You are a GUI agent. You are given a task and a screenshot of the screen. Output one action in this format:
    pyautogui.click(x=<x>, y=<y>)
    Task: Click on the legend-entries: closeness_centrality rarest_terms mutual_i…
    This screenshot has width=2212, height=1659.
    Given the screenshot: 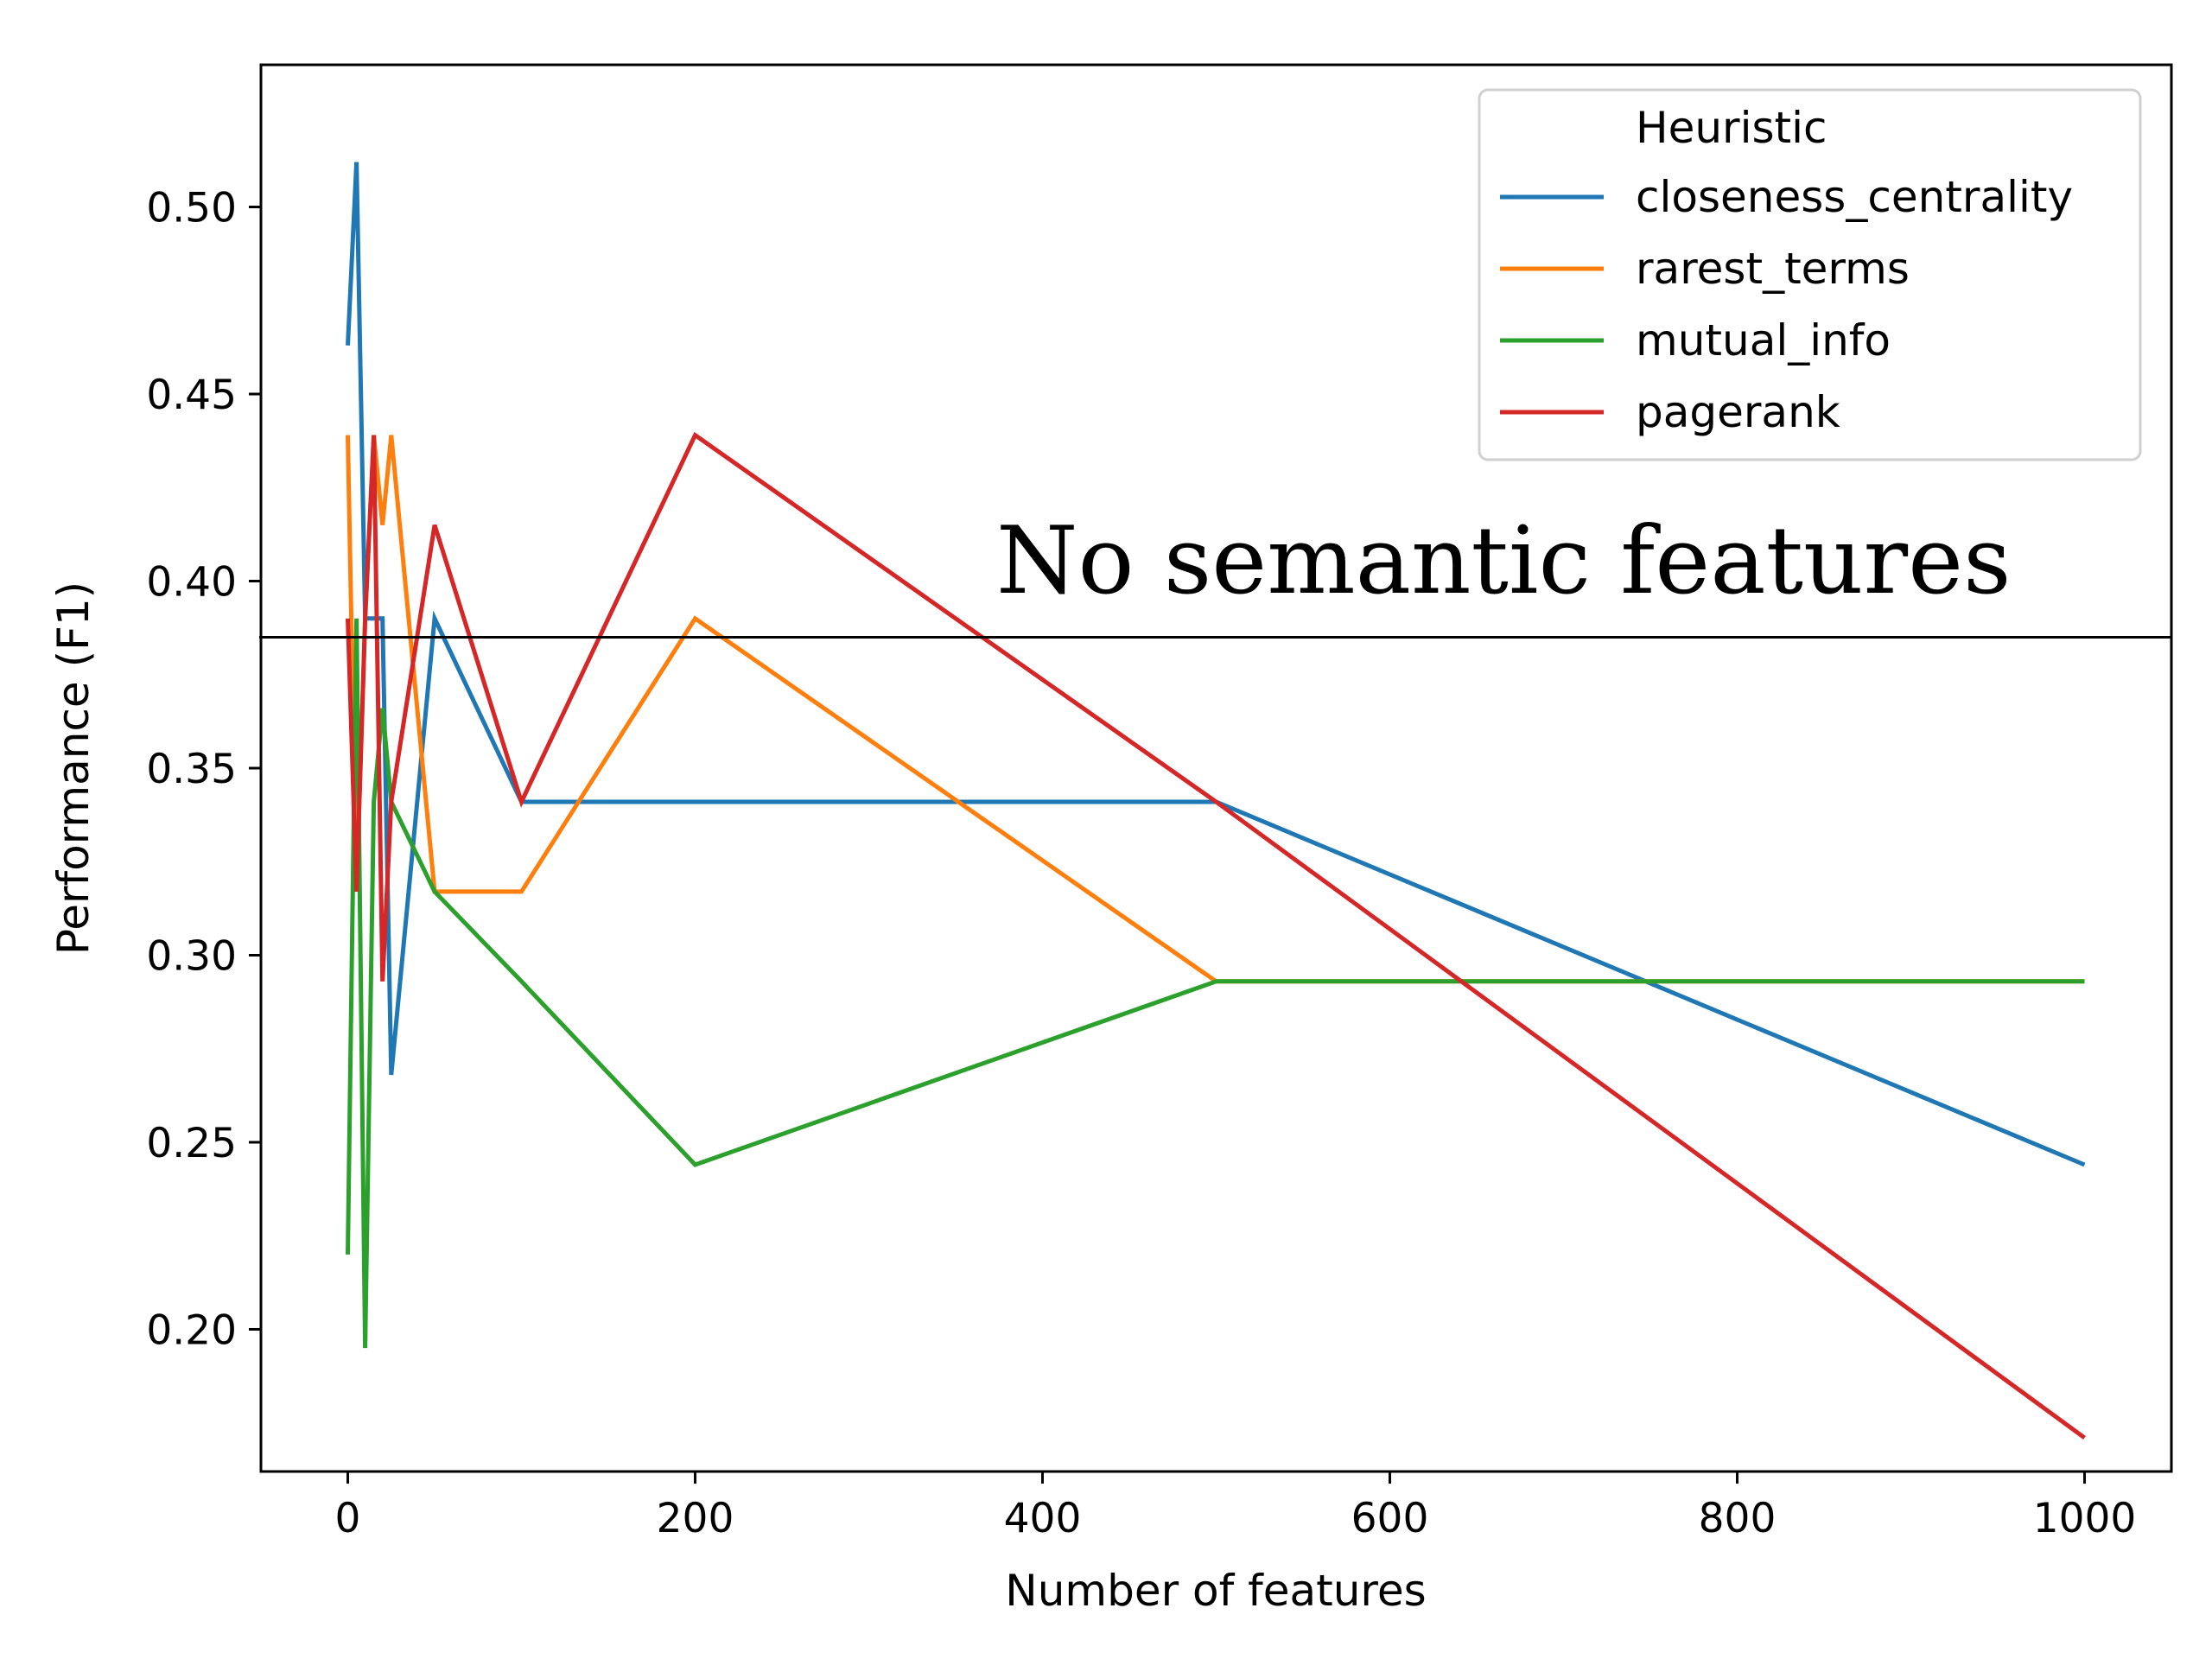 What is the action you would take?
    pyautogui.click(x=1786, y=304)
    